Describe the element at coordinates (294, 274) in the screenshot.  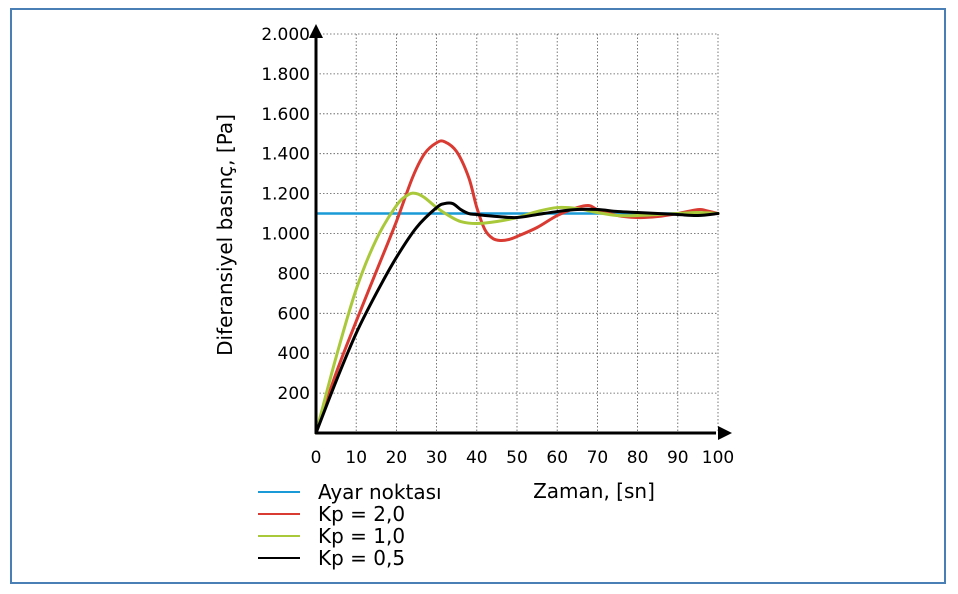
I see `y-tick-label: 800` at that location.